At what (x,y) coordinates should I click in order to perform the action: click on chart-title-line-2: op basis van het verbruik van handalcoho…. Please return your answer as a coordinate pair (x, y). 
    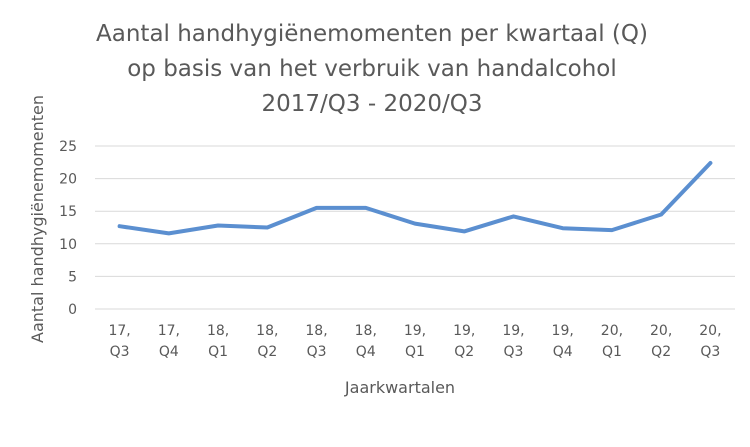
    Looking at the image, I should click on (372, 69).